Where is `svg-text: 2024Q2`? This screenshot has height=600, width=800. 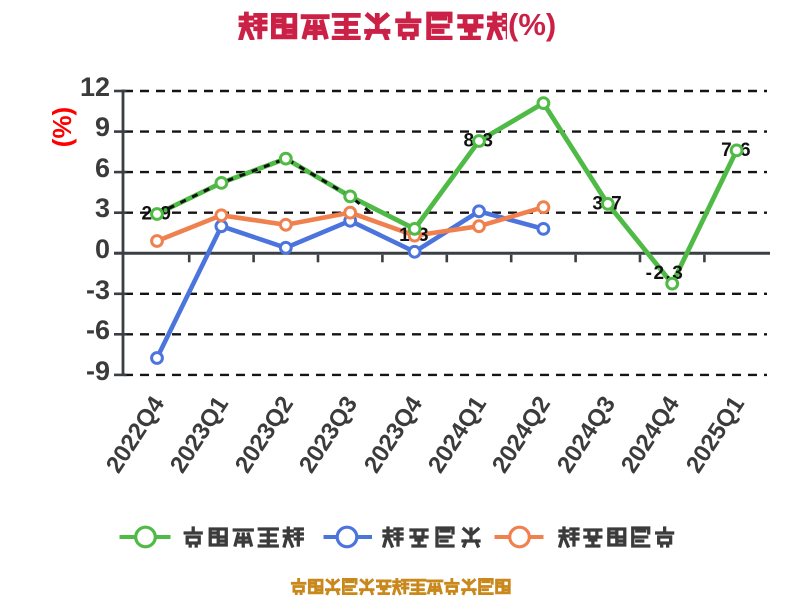 svg-text: 2024Q2 is located at coordinates (521, 435).